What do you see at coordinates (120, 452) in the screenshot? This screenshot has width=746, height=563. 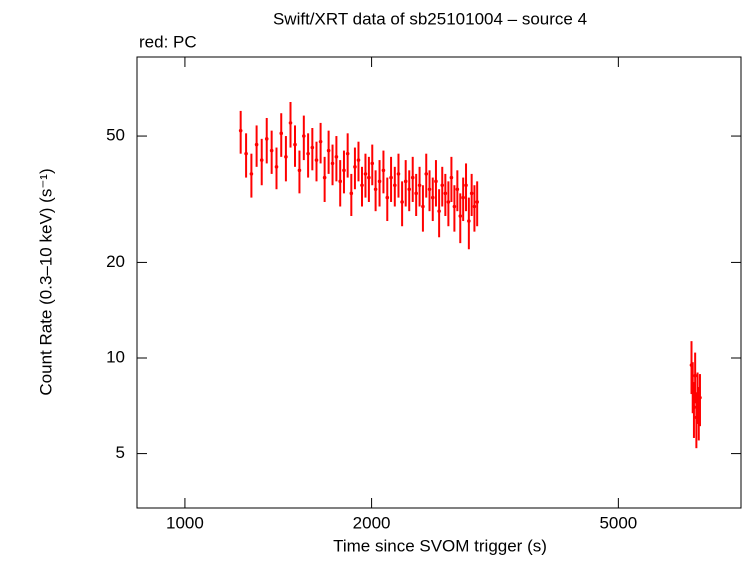 I see `y-tick-label: 5` at bounding box center [120, 452].